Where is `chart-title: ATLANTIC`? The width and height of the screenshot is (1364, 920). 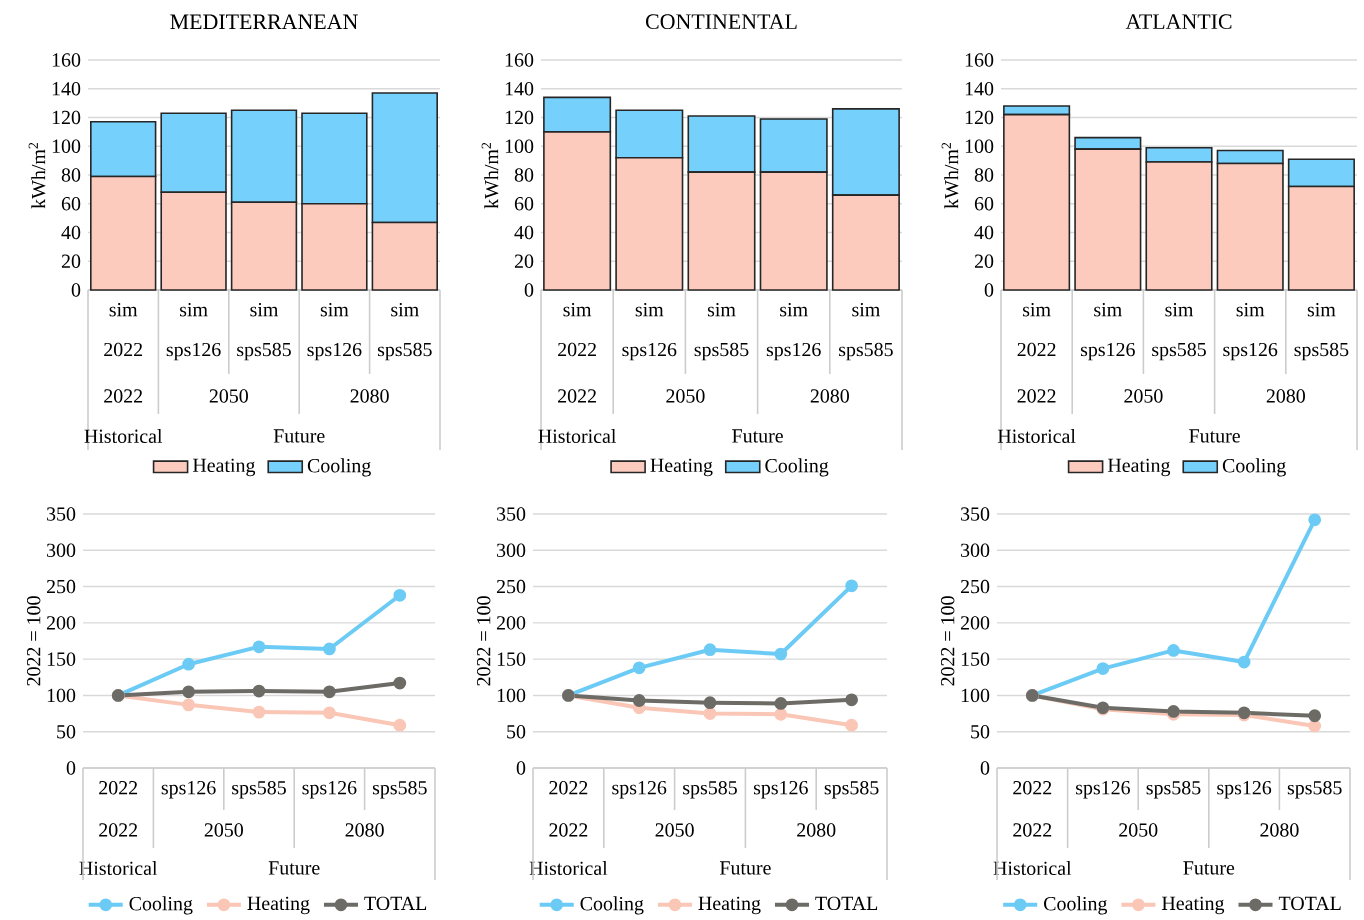 chart-title: ATLANTIC is located at coordinates (1178, 21).